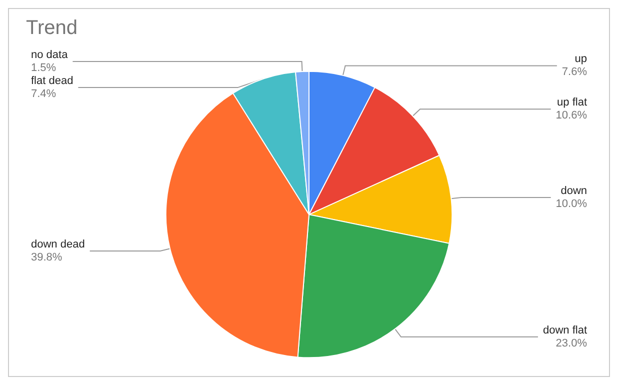 The height and width of the screenshot is (383, 618). Describe the element at coordinates (564, 330) in the screenshot. I see `slice-label: down flat` at that location.